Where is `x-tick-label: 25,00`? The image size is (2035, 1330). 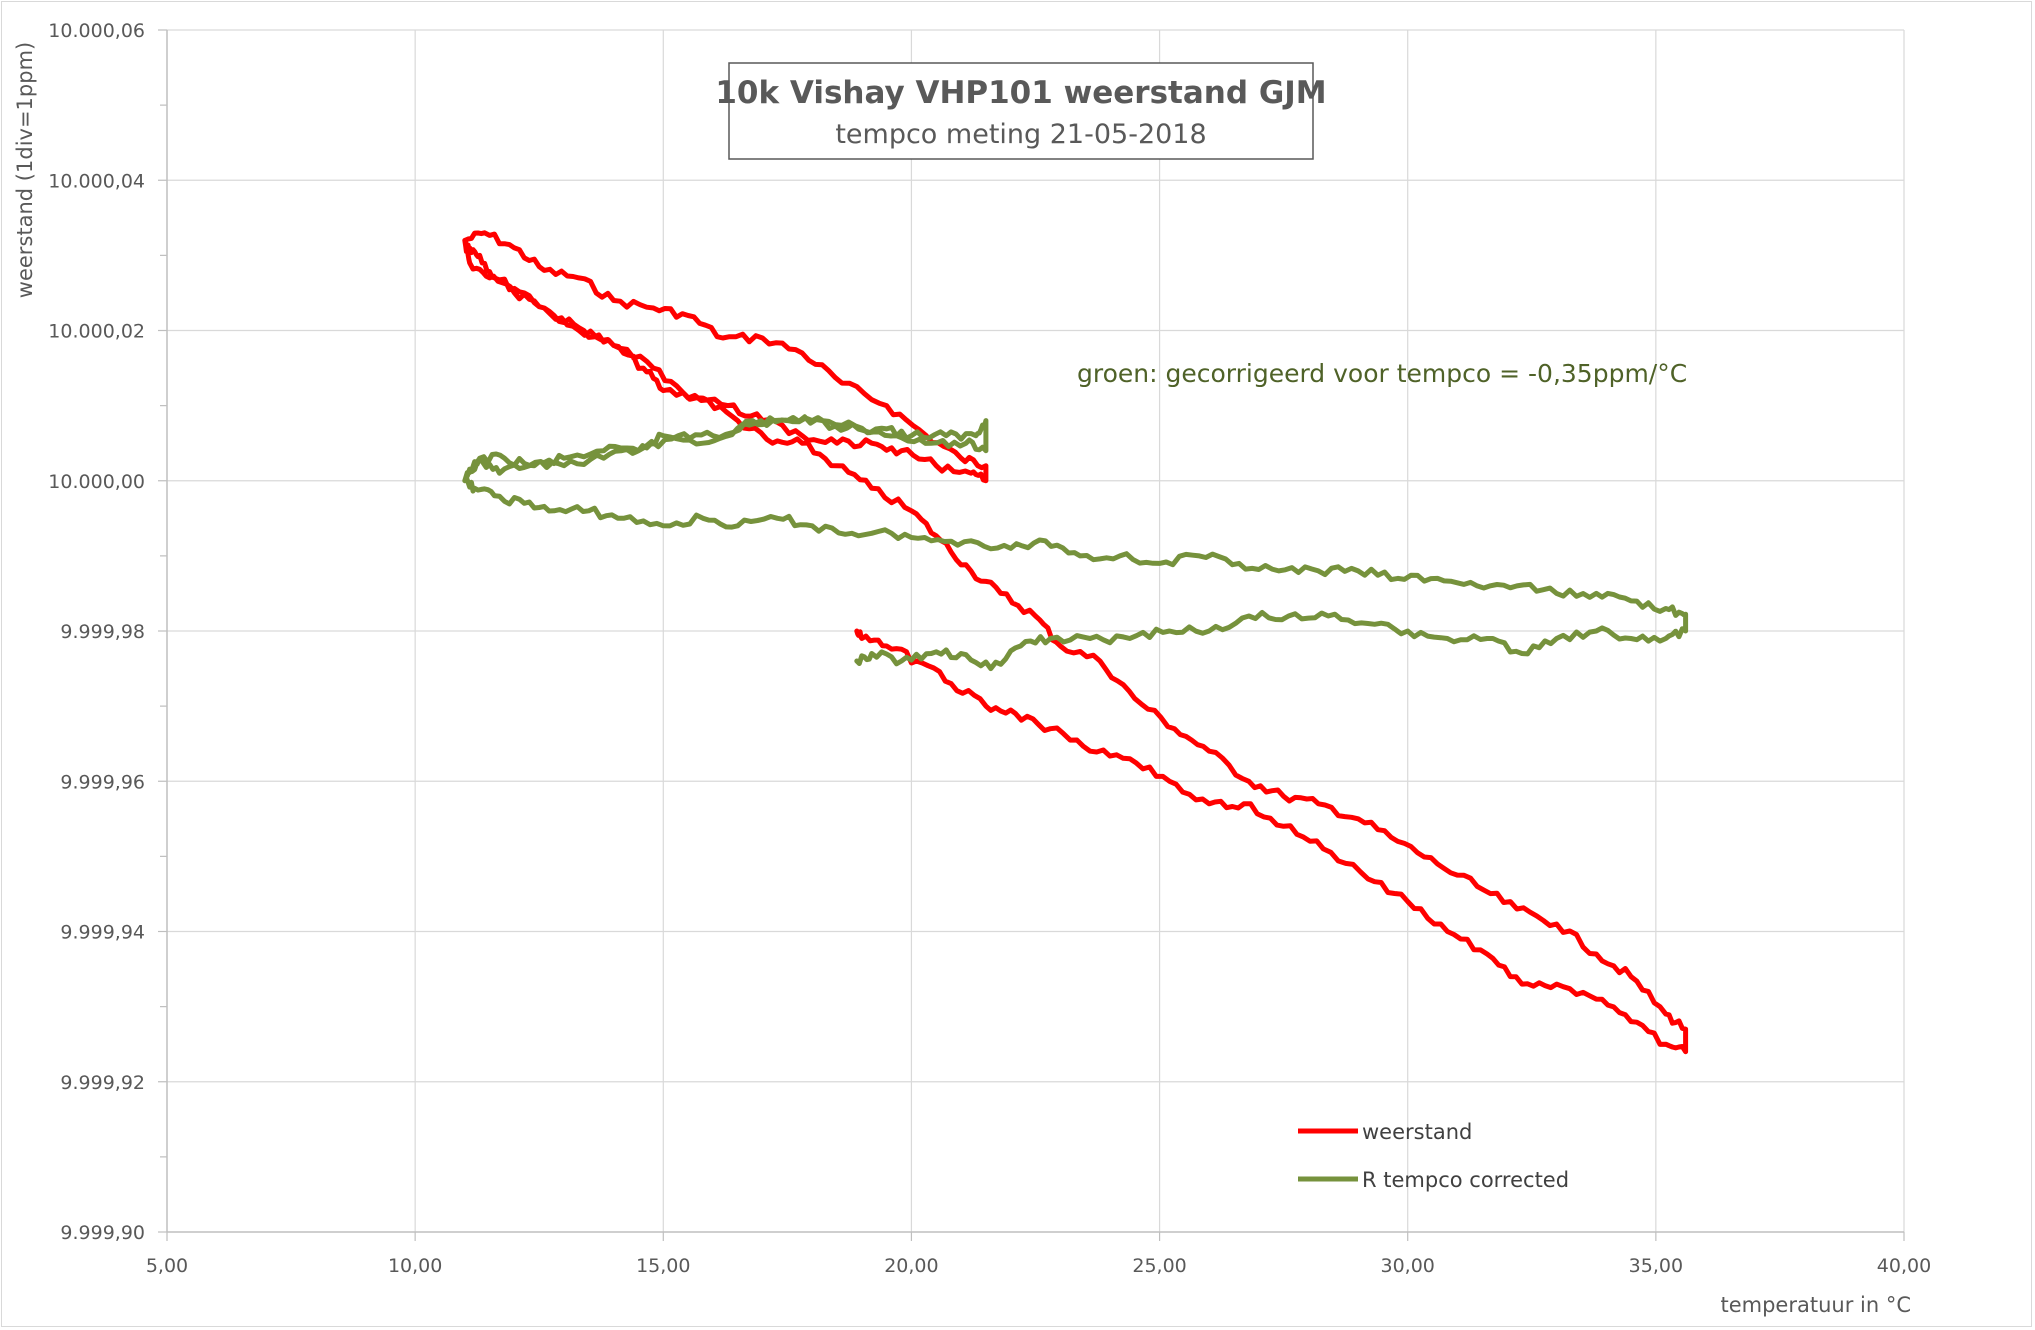
x-tick-label: 25,00 is located at coordinates (1159, 1266).